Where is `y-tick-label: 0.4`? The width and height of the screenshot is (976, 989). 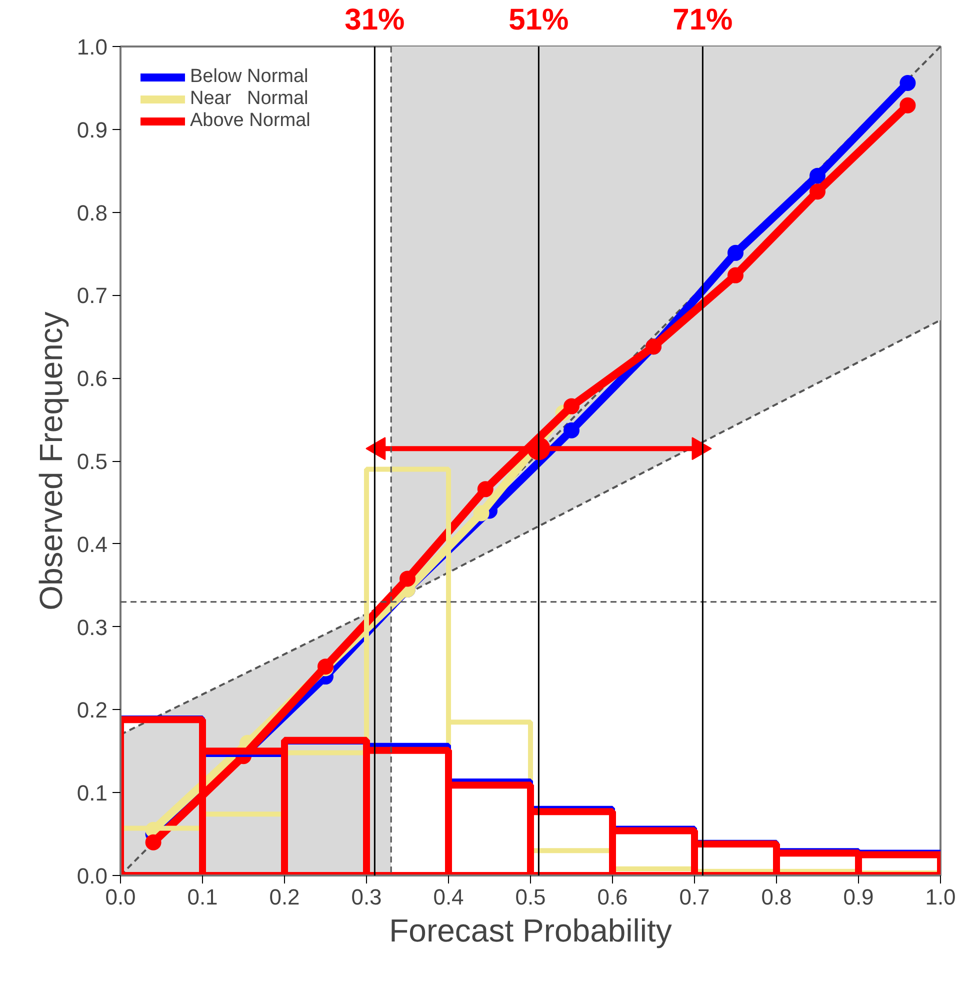
y-tick-label: 0.4 is located at coordinates (92, 544).